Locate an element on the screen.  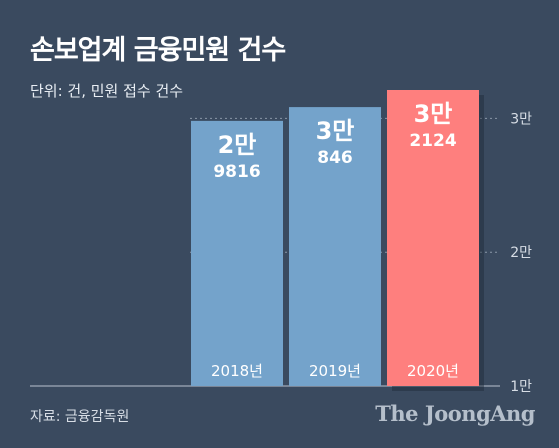
category-label: 2020년 is located at coordinates (433, 371).